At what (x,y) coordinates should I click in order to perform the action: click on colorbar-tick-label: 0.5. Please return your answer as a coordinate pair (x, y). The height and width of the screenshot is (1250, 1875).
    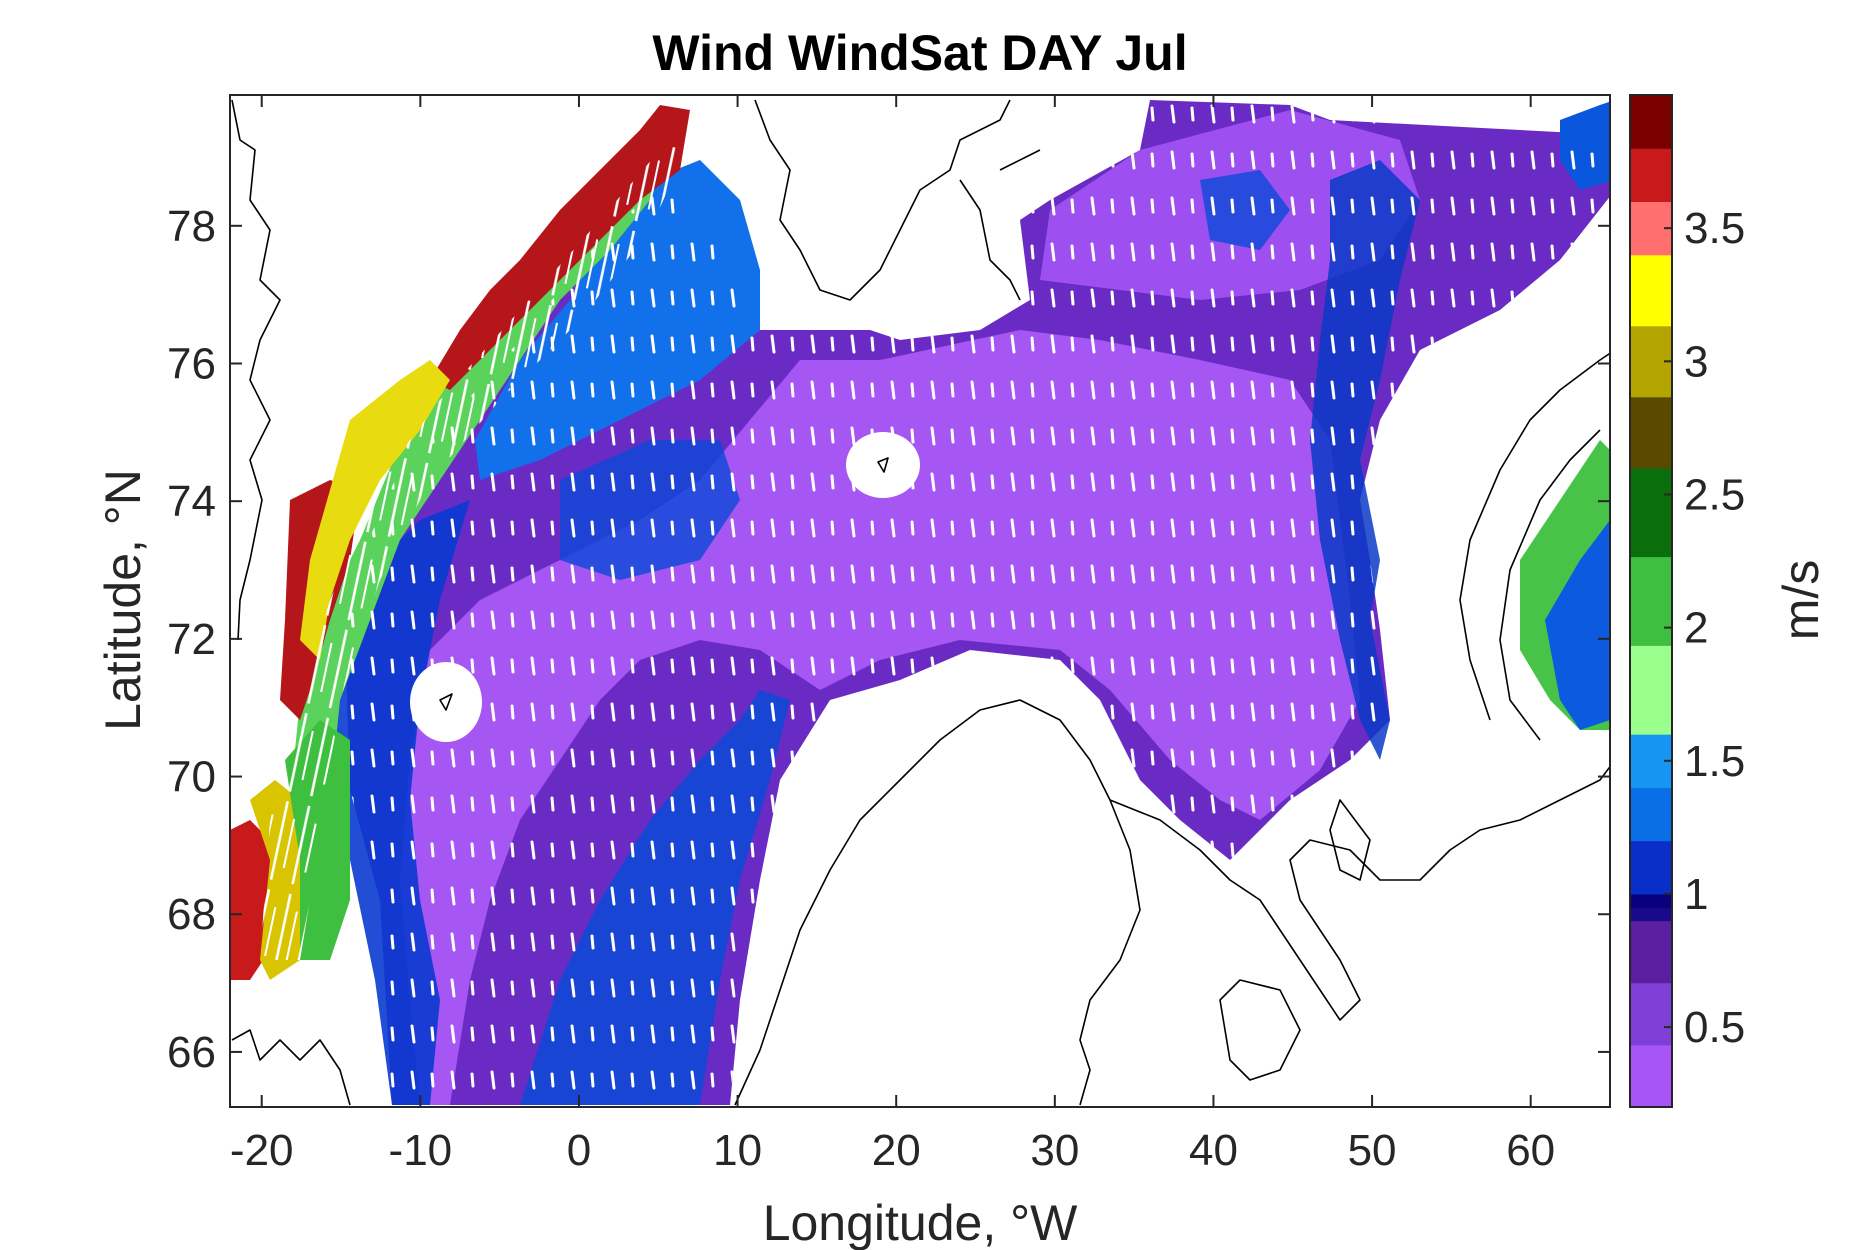
    Looking at the image, I should click on (1714, 1027).